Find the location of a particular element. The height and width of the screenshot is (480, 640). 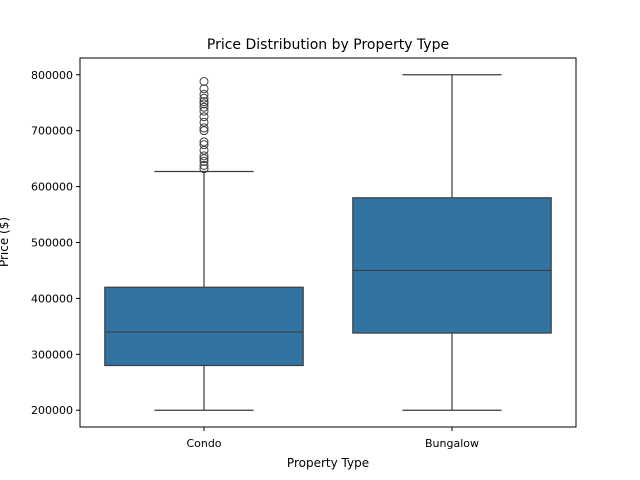

y-tick-label: 400000 is located at coordinates (52, 298).